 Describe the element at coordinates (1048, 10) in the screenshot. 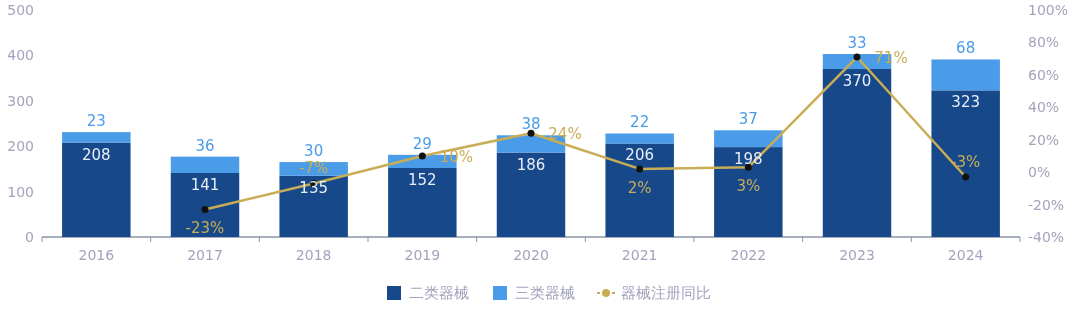

I see `y2-tick-label: 100%` at that location.